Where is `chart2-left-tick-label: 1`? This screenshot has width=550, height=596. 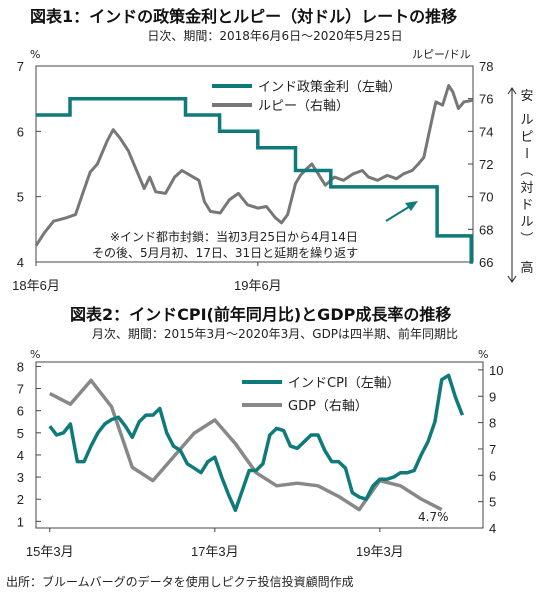
chart2-left-tick-label: 1 is located at coordinates (20, 521).